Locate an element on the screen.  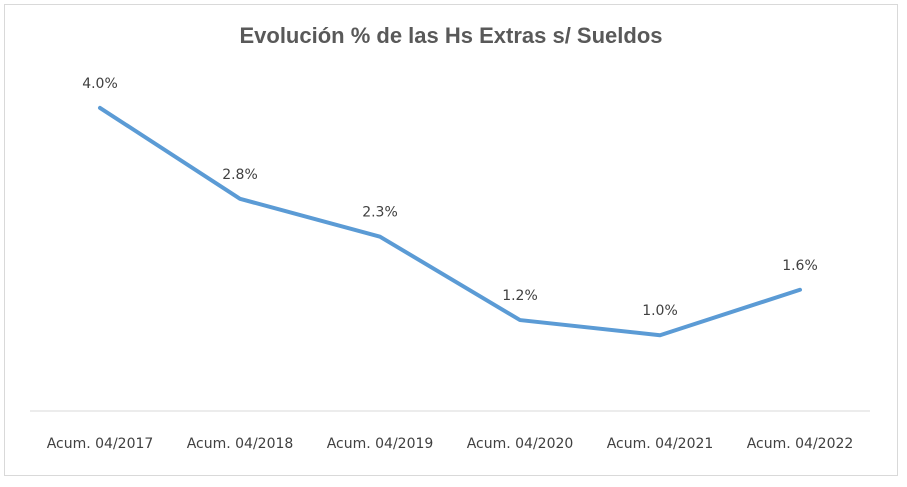
data-label: 2.8% is located at coordinates (240, 175).